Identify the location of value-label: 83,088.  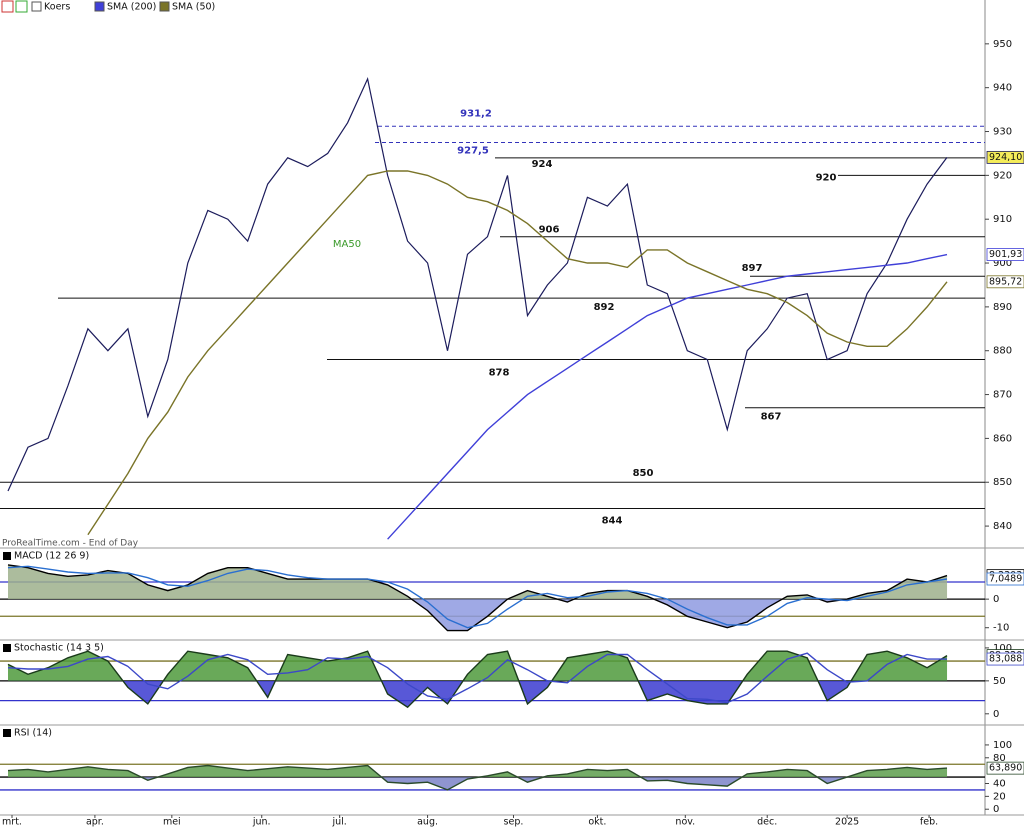
(1005, 659).